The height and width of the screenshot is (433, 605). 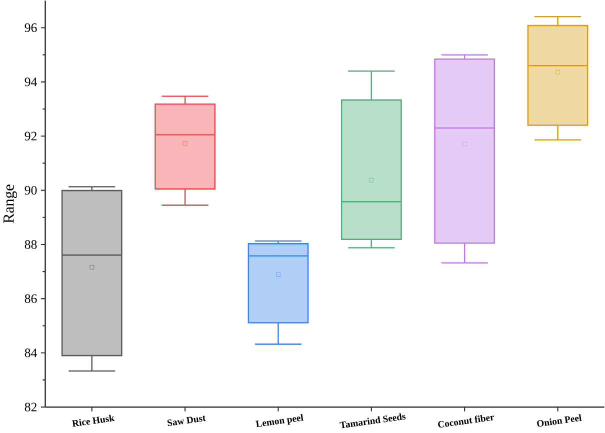 I want to click on y-tick-label: 90, so click(x=30, y=190).